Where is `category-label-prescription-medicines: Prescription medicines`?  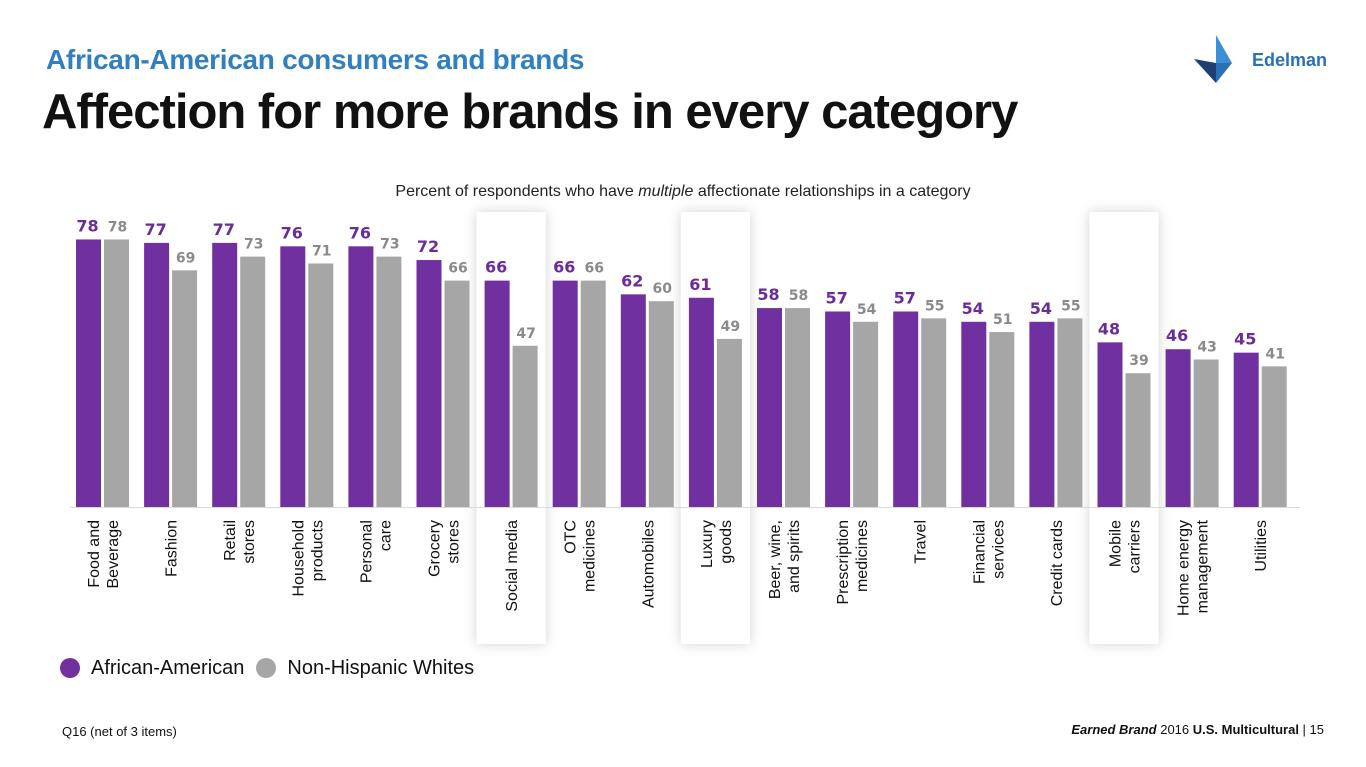 category-label-prescription-medicines: Prescription medicines is located at coordinates (853, 562).